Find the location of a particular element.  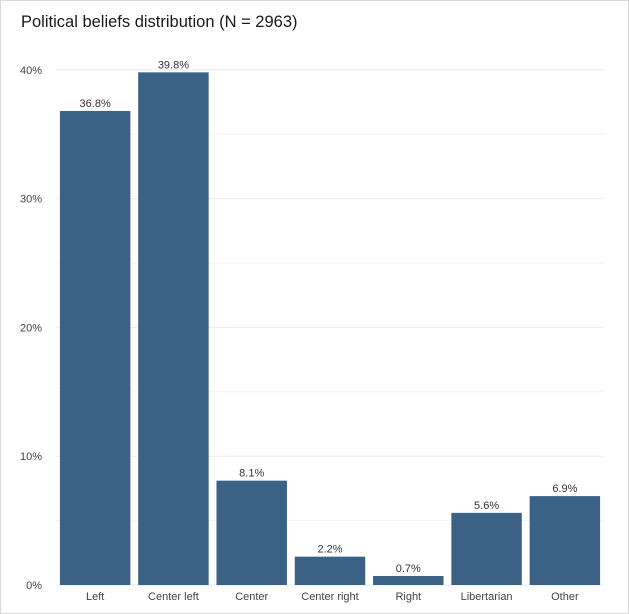

bar-value-label: 5.6% is located at coordinates (486, 506).